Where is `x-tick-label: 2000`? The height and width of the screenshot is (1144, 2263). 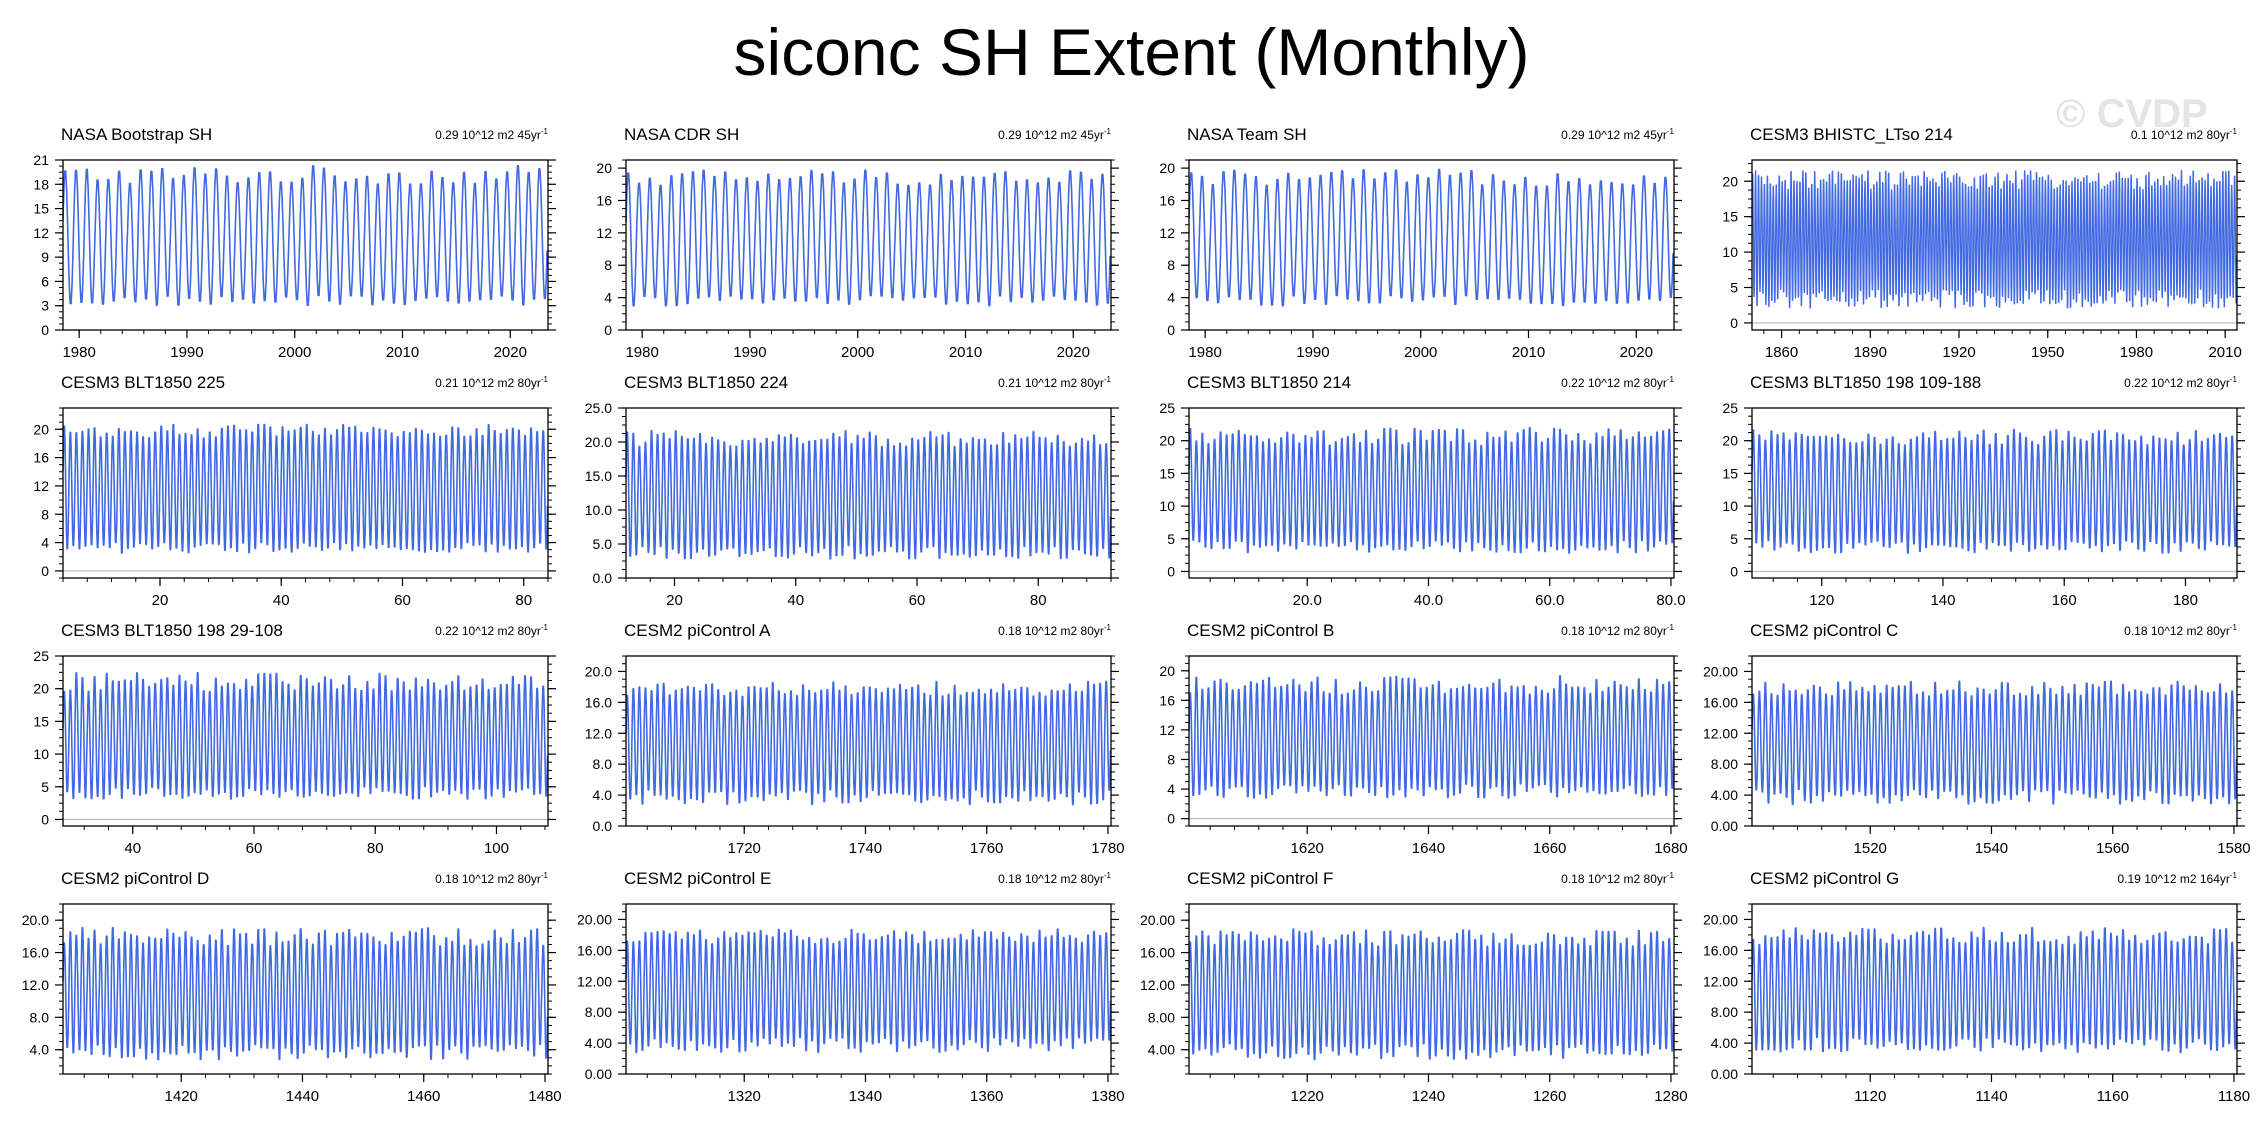
x-tick-label: 2000 is located at coordinates (857, 352).